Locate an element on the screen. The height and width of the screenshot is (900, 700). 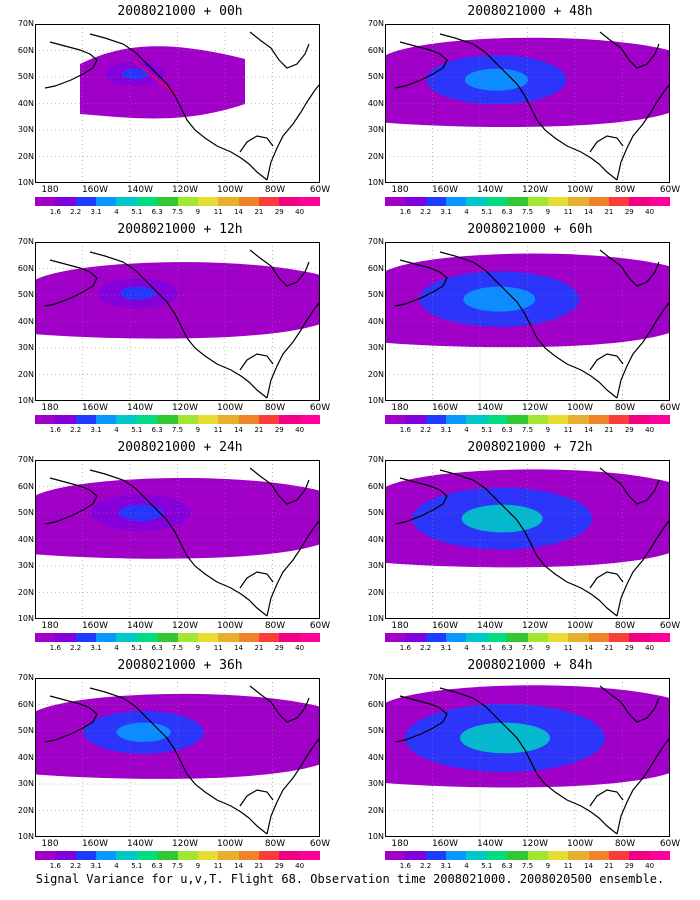
colorbar-label: 29 is located at coordinates (629, 866).